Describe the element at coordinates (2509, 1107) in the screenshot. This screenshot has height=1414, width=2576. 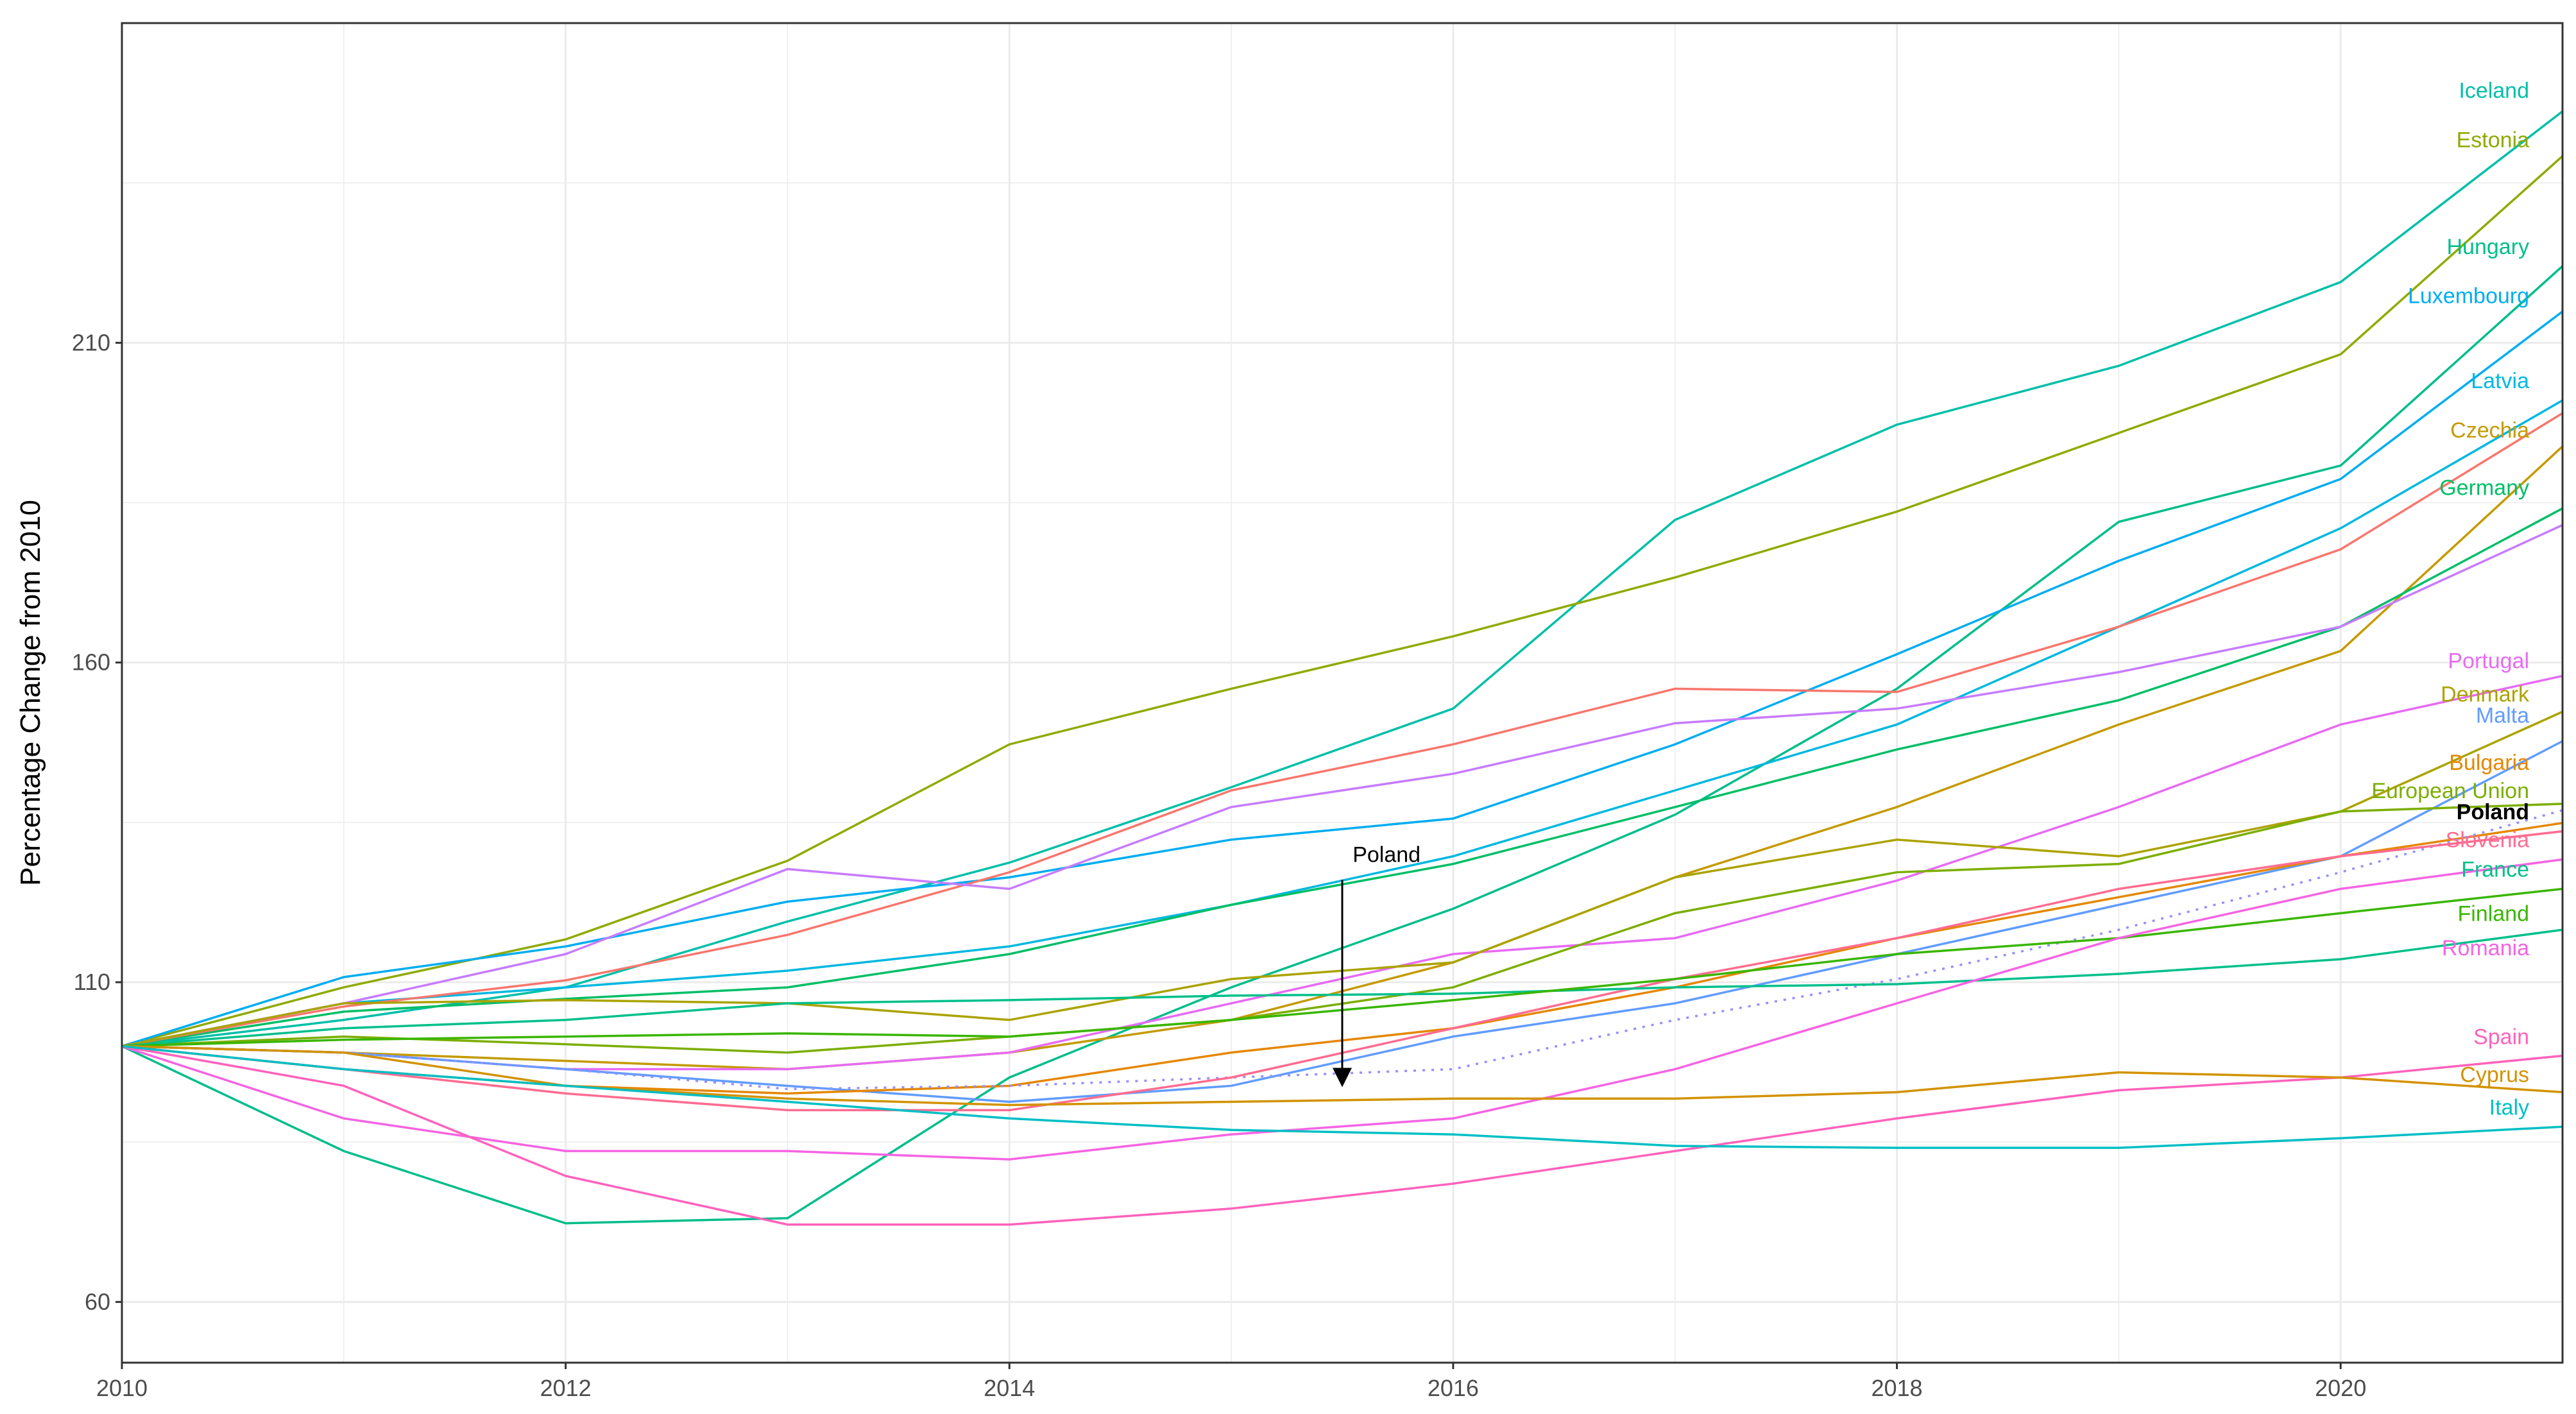
I see `series-label: Italy` at that location.